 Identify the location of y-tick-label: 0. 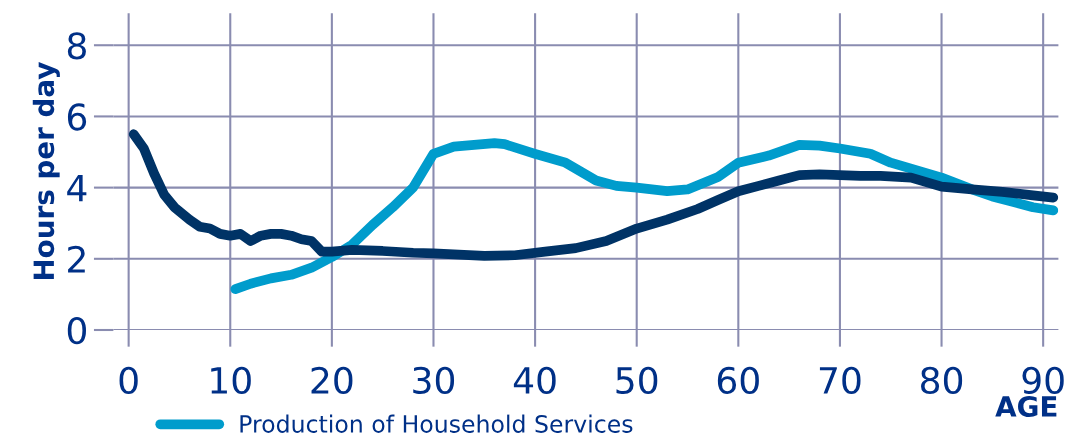
(76, 330).